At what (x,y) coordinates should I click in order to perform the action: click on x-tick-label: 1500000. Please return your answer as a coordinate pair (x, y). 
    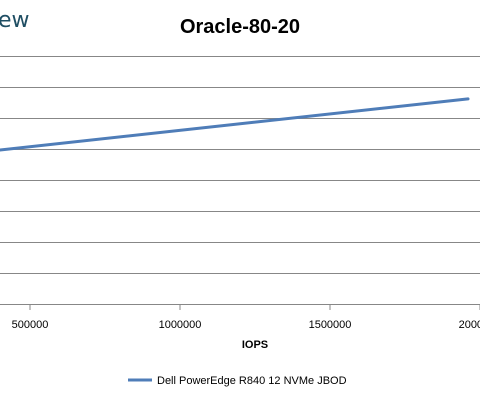
    Looking at the image, I should click on (330, 325).